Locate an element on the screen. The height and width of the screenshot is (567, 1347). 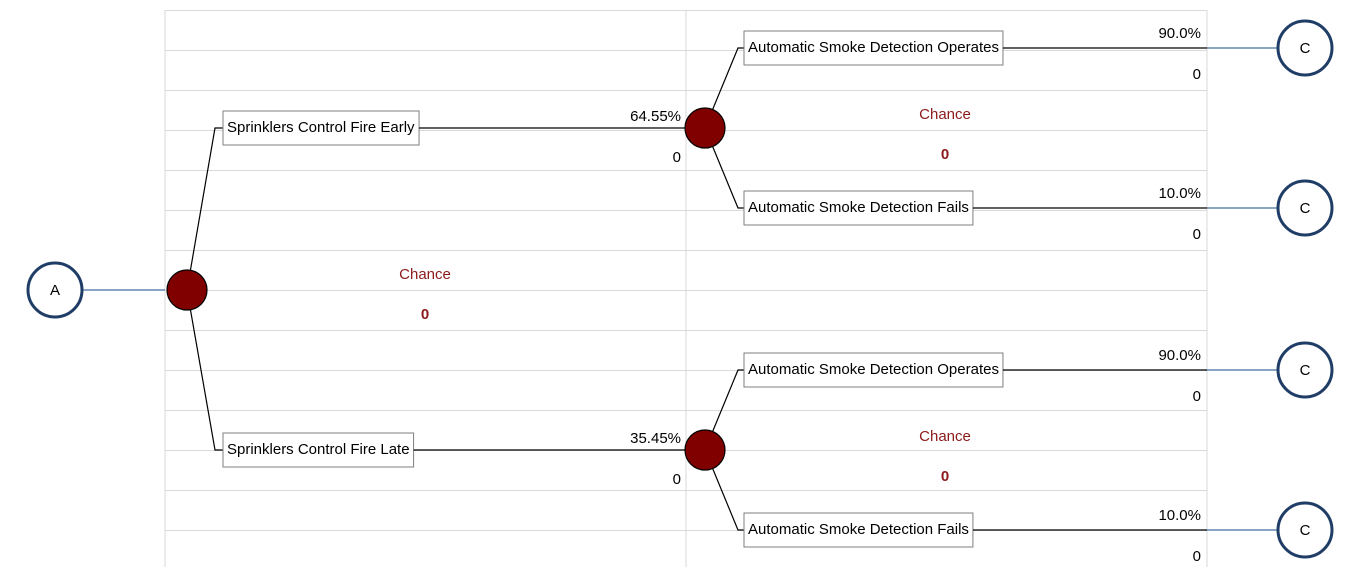
probability: 64.55% is located at coordinates (655, 116).